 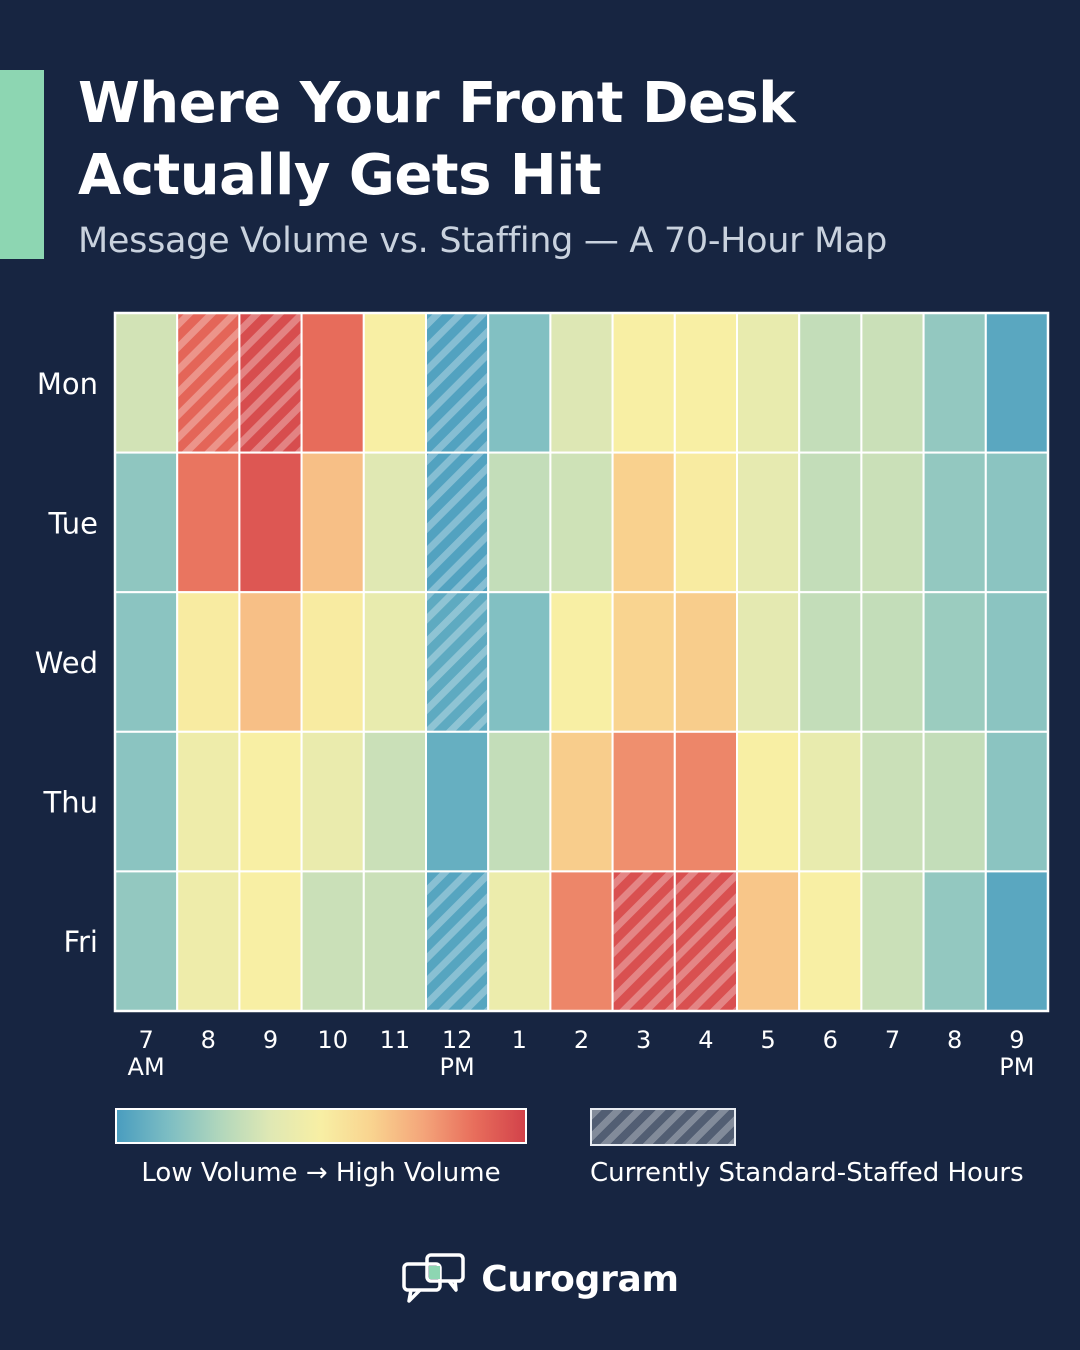 I want to click on page-title: Where Your Front Desk Actually Gets Hit, so click(x=437, y=139).